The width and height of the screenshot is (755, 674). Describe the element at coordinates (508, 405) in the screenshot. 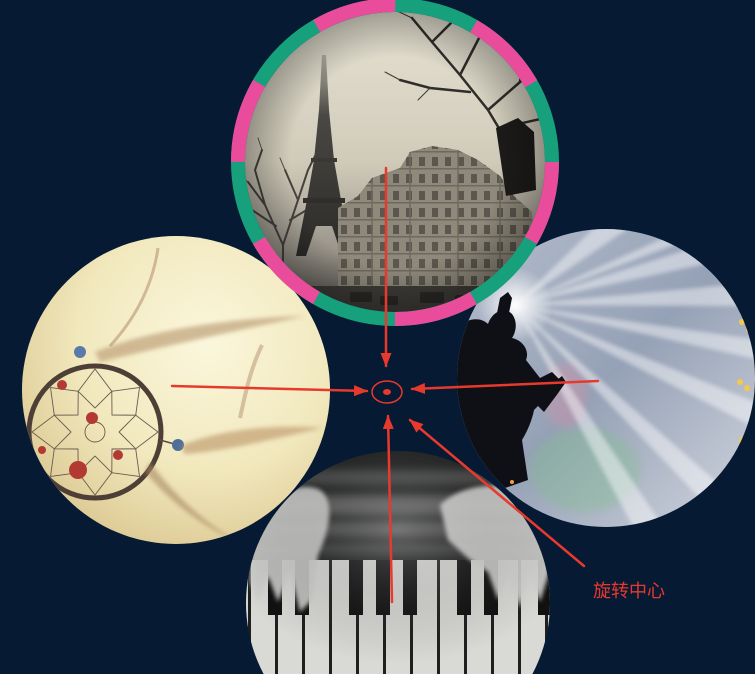

I see `crowd-silhouette` at that location.